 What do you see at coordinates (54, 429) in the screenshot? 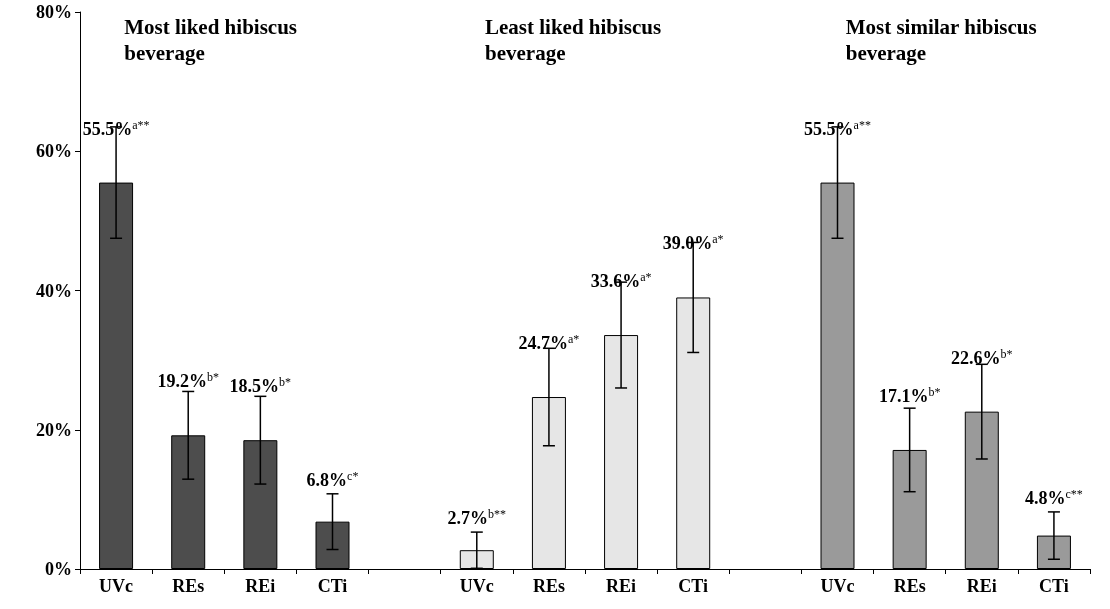
I see `y-tick-label: 20%` at bounding box center [54, 429].